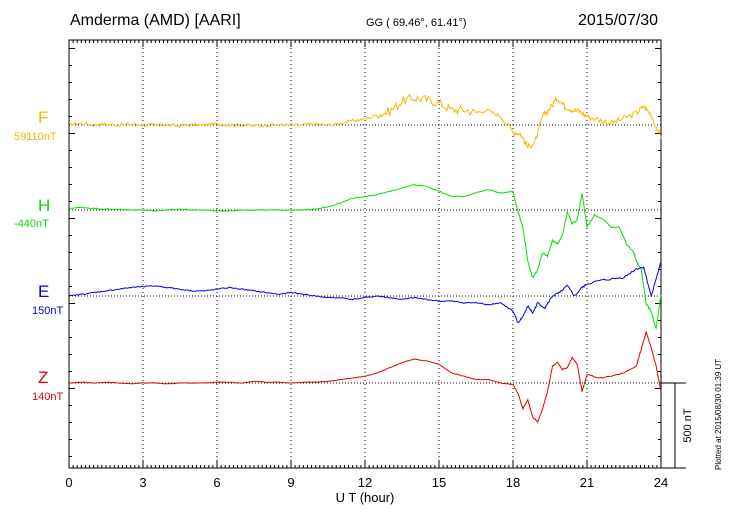  Describe the element at coordinates (68, 482) in the screenshot. I see `x-tick-label: 0` at that location.